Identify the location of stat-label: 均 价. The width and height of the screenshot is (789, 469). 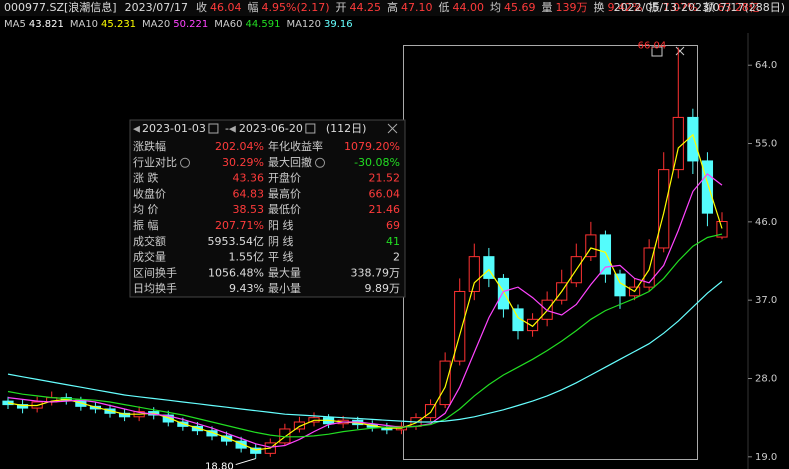
(146, 209).